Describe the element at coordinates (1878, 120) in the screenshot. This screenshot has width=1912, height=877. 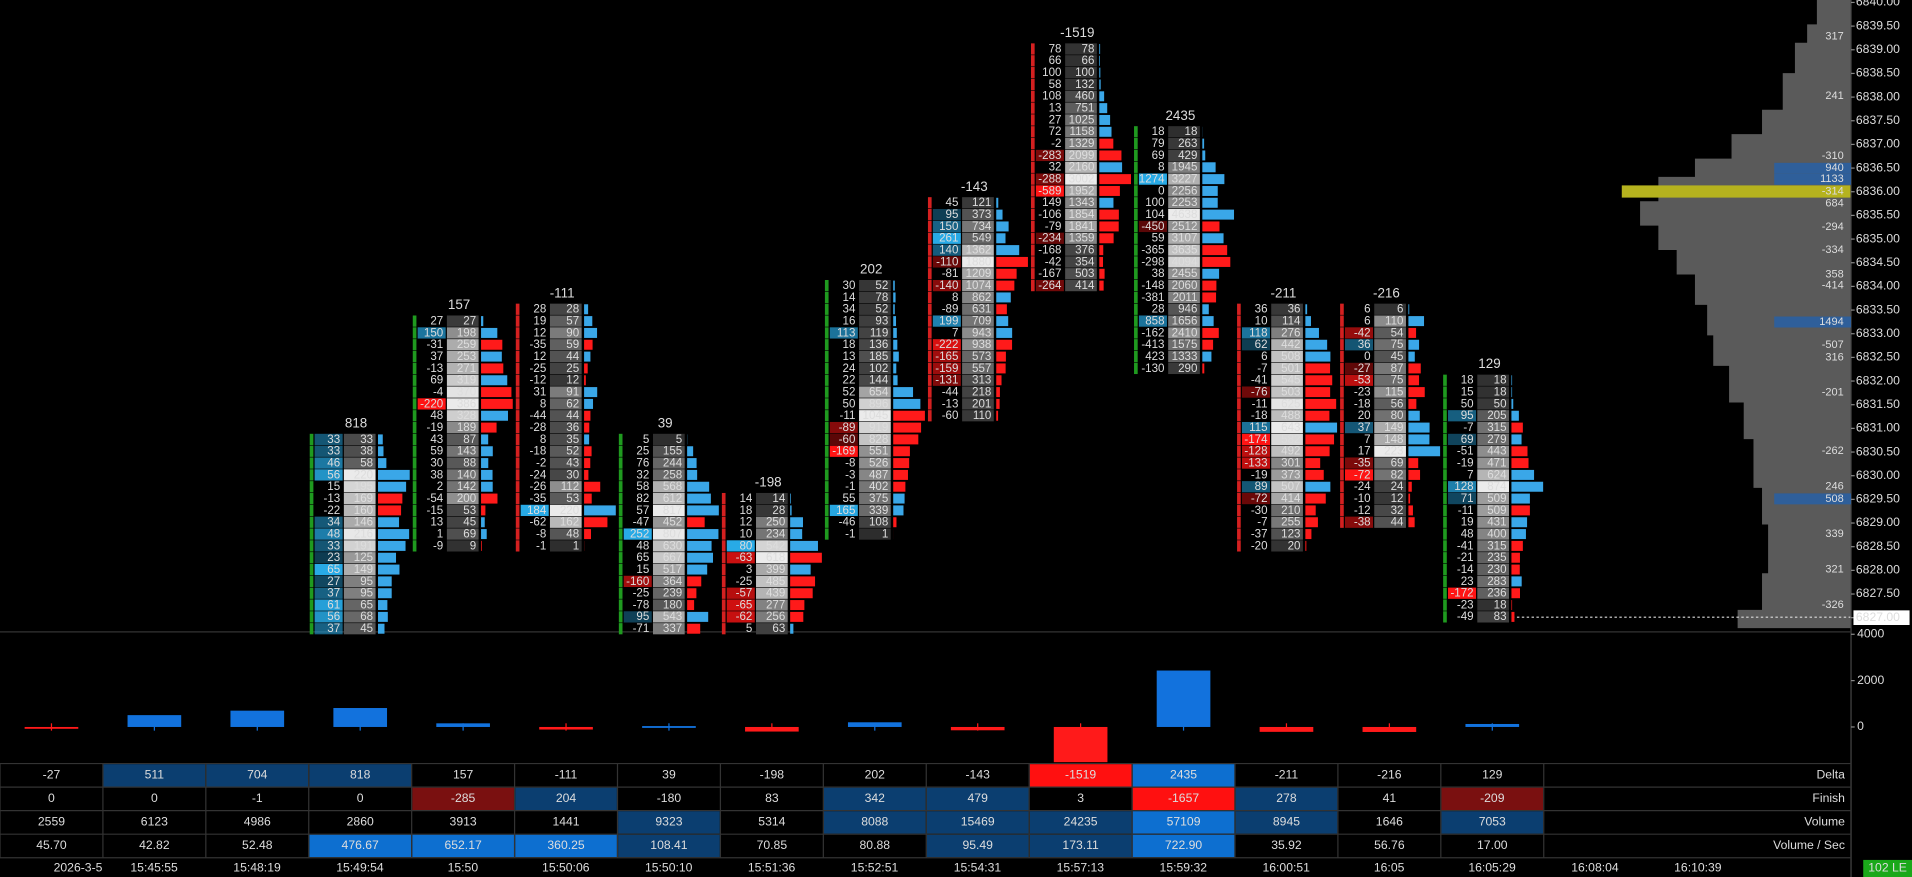
I see `price-label: 6837.50` at that location.